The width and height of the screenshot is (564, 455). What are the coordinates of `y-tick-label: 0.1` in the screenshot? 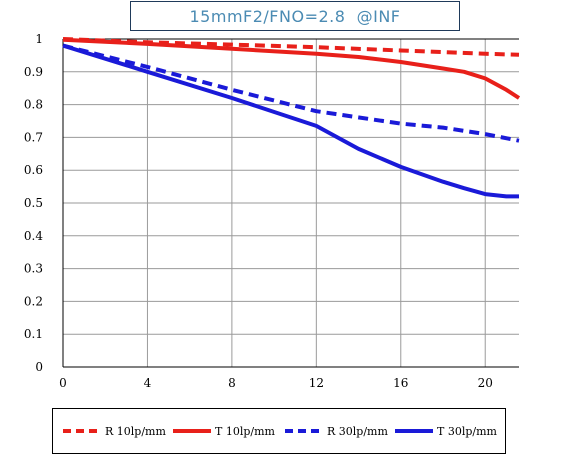 It's located at (33, 334).